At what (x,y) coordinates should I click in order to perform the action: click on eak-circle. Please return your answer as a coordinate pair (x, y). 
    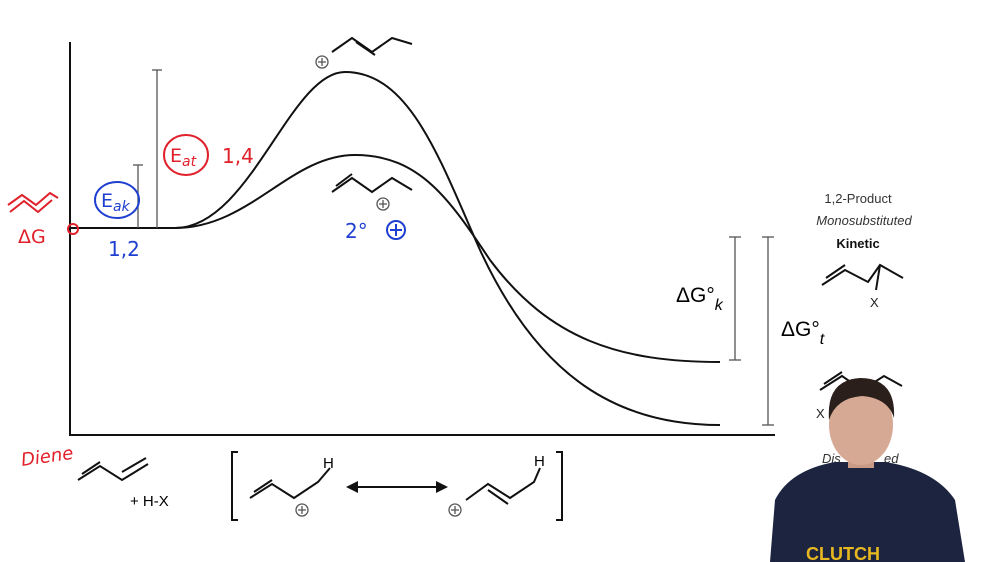
    Looking at the image, I should click on (117, 200).